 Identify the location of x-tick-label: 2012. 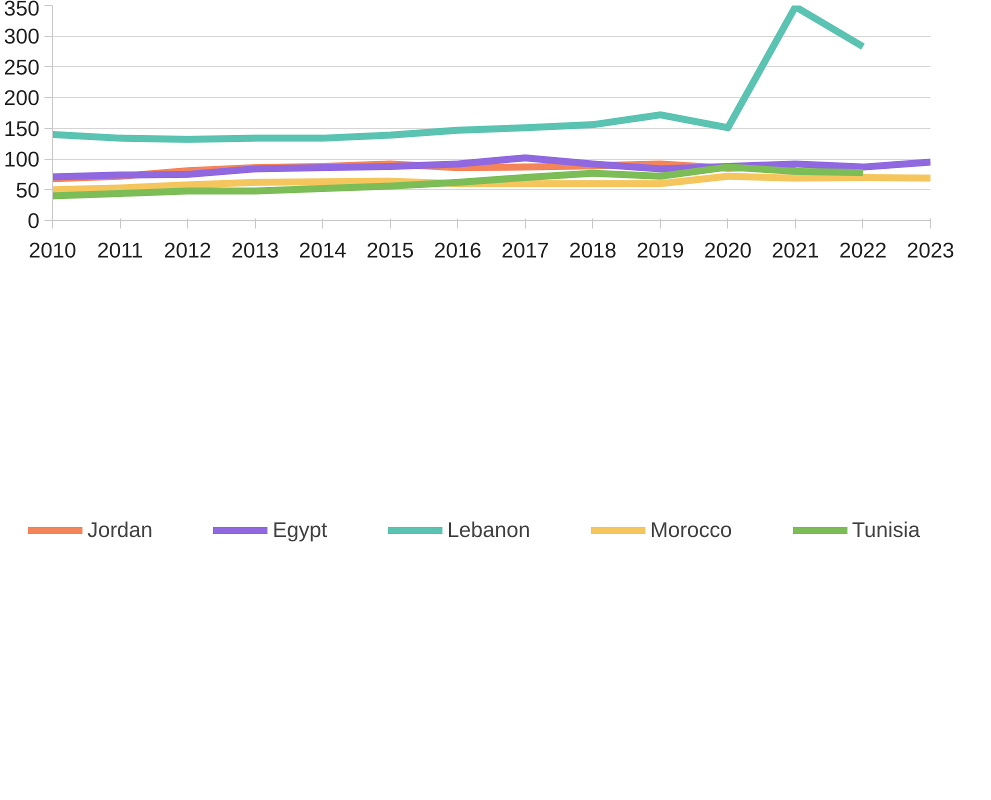
(188, 250).